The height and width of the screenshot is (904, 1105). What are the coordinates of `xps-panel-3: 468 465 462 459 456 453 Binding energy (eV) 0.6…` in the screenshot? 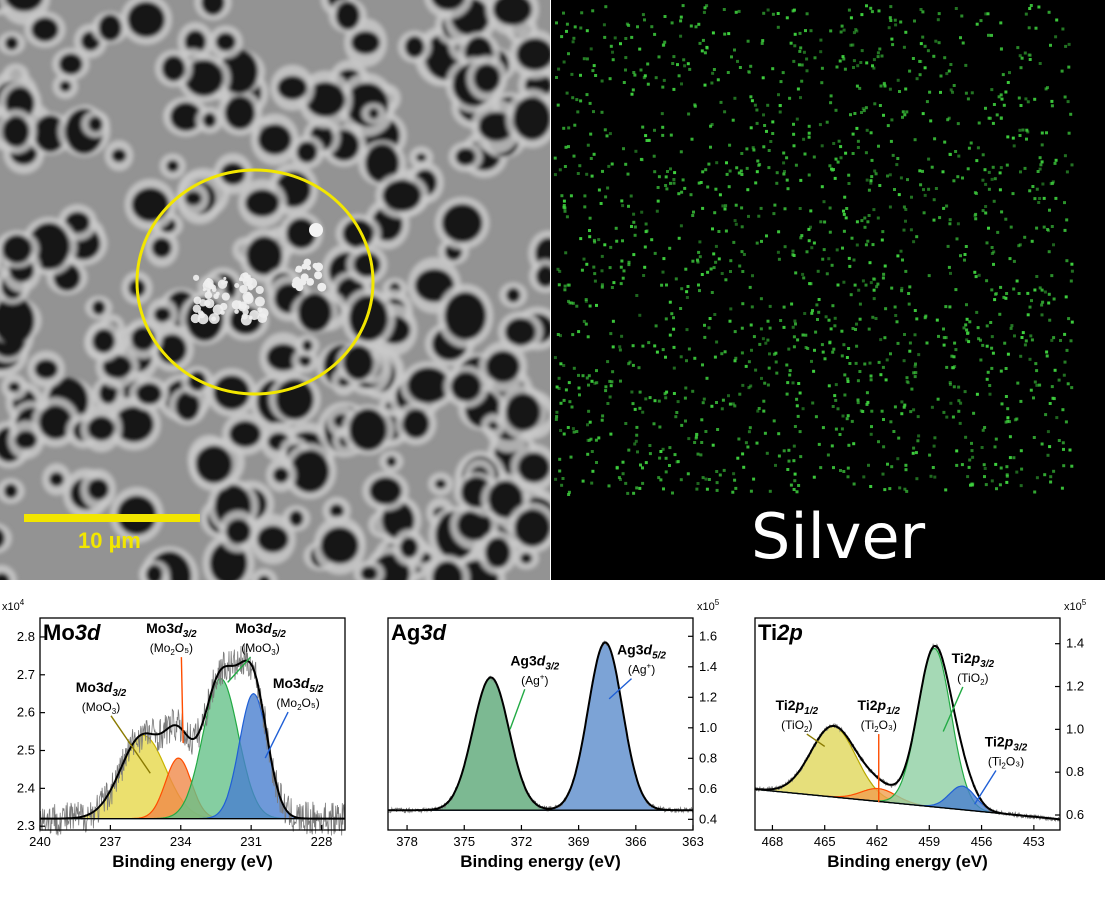 It's located at (920, 734).